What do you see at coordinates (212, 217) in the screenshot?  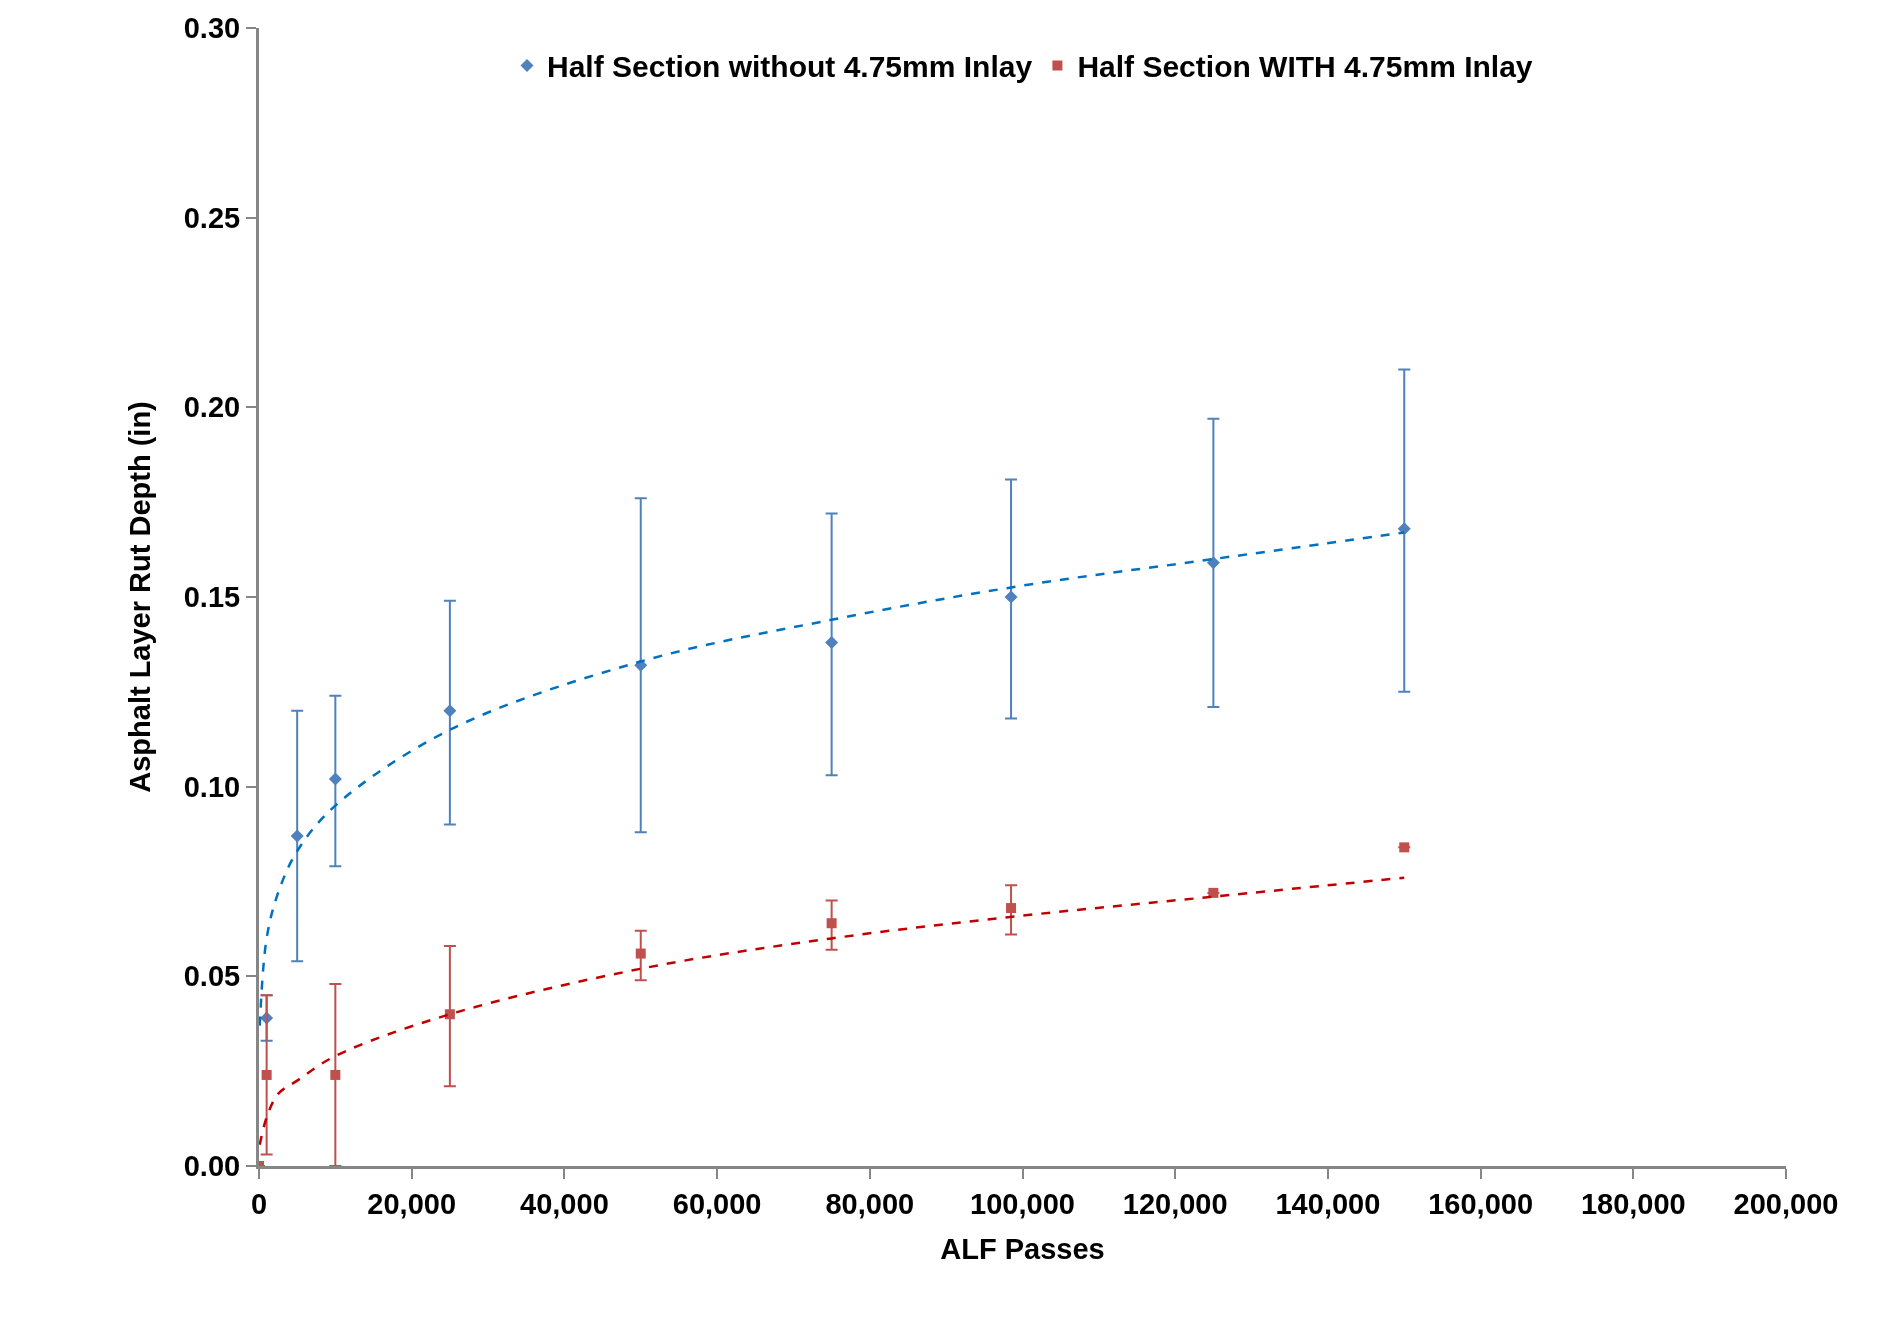 I see `y-tick-label: 0.25` at bounding box center [212, 217].